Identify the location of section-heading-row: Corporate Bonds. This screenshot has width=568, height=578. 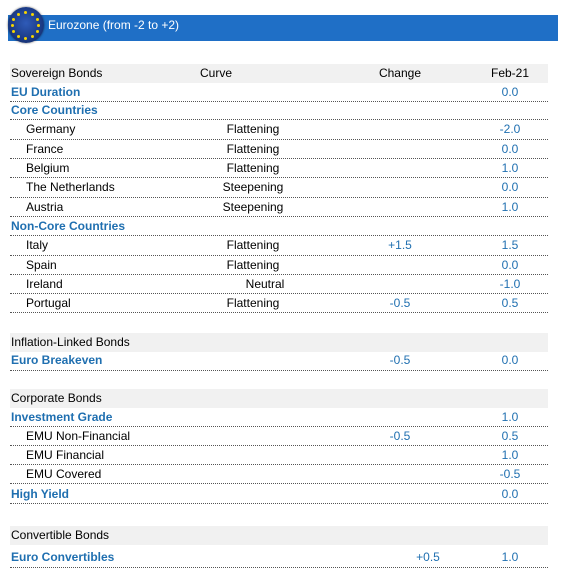
(279, 398).